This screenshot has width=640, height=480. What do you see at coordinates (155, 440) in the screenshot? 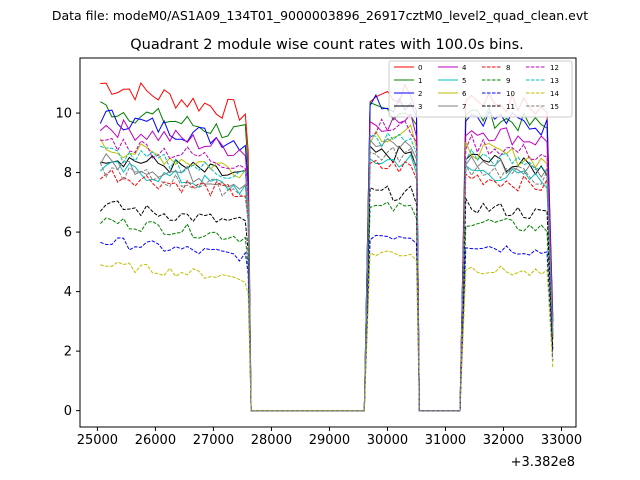
I see `x-tick-label: 26000` at bounding box center [155, 440].